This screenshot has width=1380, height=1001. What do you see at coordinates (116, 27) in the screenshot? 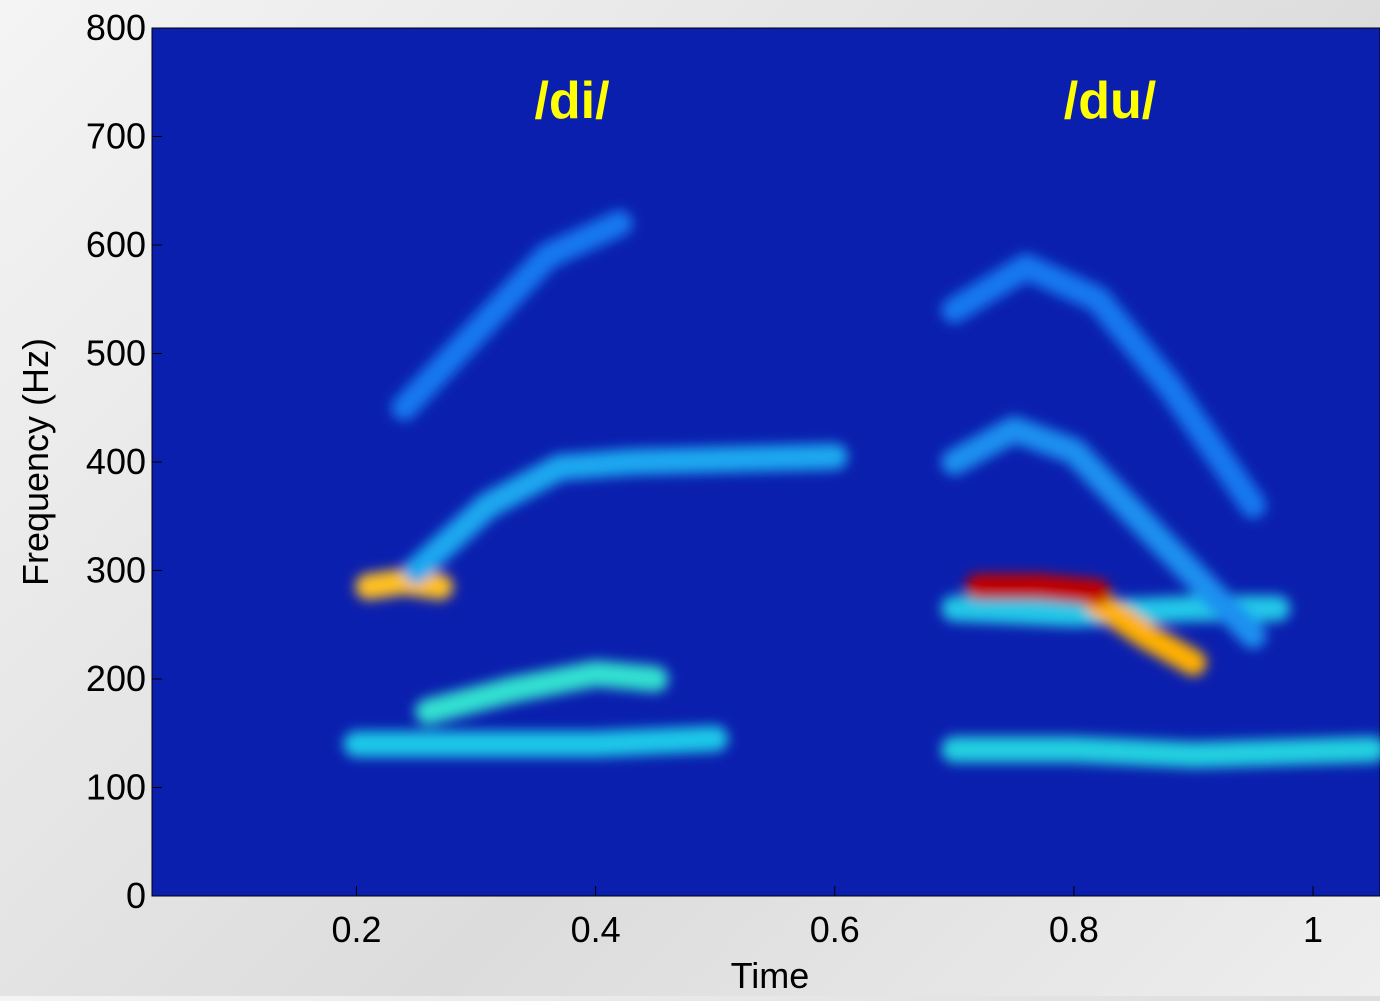
I see `y-tick-label: 800` at bounding box center [116, 27].